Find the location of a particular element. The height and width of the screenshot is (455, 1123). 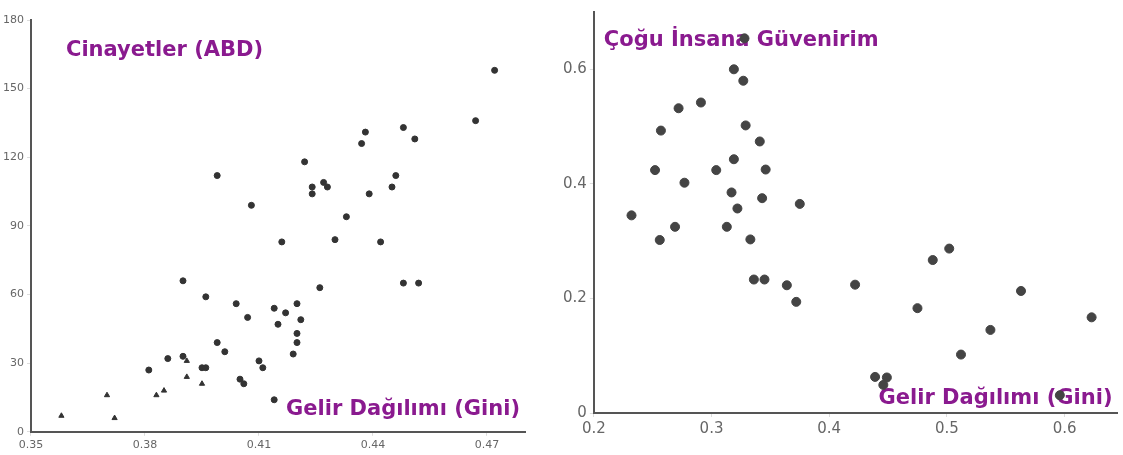

y-tick-label: 0.6 is located at coordinates (575, 68).